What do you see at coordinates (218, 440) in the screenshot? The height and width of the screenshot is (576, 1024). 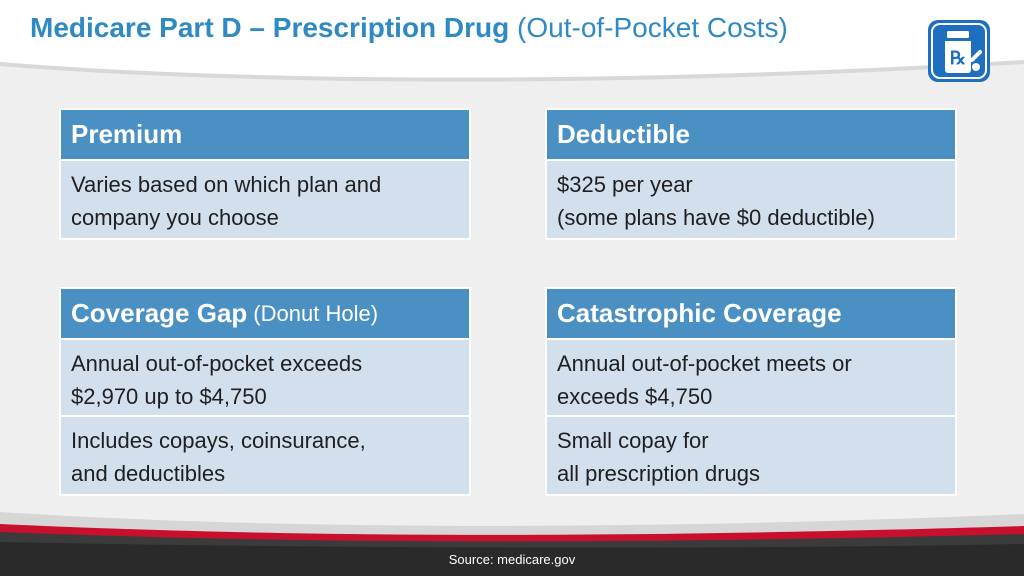 I see `coverage-gap-includes-line-1: Includes copays, coinsurance,` at bounding box center [218, 440].